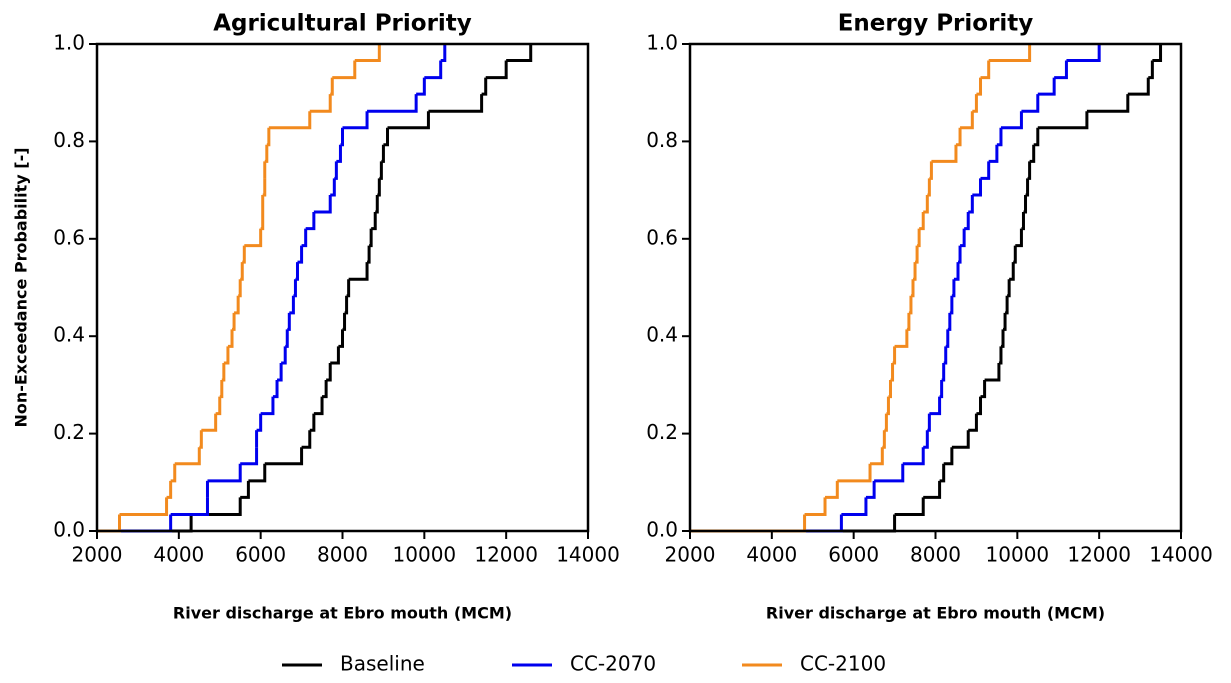 The height and width of the screenshot is (683, 1231). Describe the element at coordinates (935, 555) in the screenshot. I see `x-tick-label: 8000` at that location.